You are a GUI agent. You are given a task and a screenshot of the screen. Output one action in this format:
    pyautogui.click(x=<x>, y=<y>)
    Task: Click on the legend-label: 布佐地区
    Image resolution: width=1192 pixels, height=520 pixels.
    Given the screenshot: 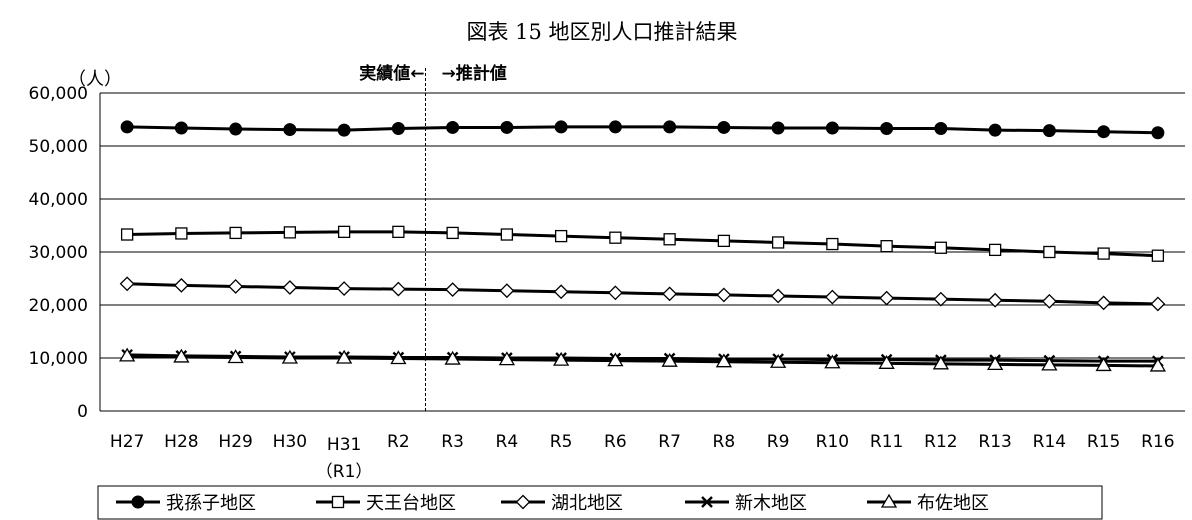 What is the action you would take?
    pyautogui.click(x=953, y=503)
    